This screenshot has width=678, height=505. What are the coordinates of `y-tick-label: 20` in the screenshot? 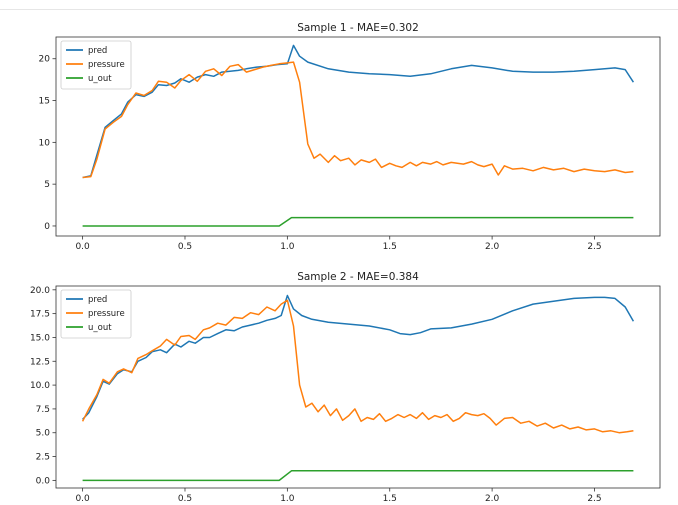 It's located at (45, 60).